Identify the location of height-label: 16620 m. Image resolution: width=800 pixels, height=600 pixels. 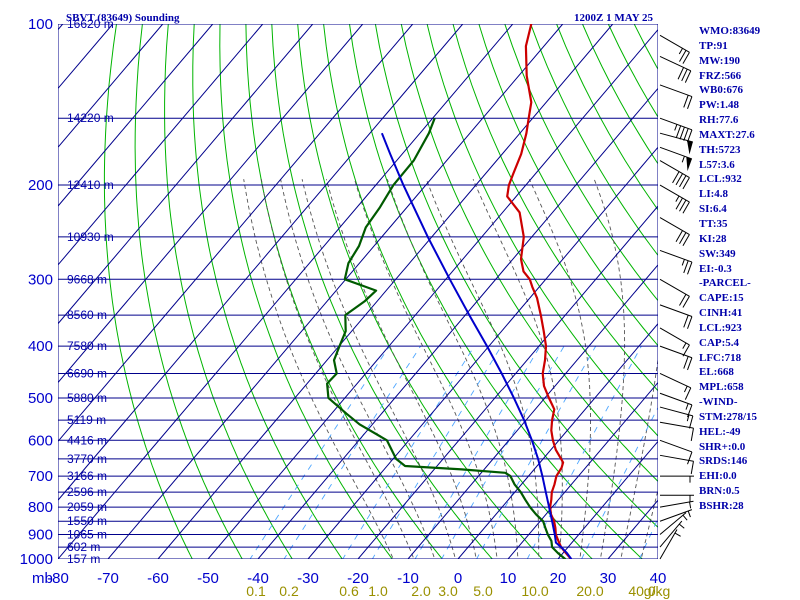
(90, 24).